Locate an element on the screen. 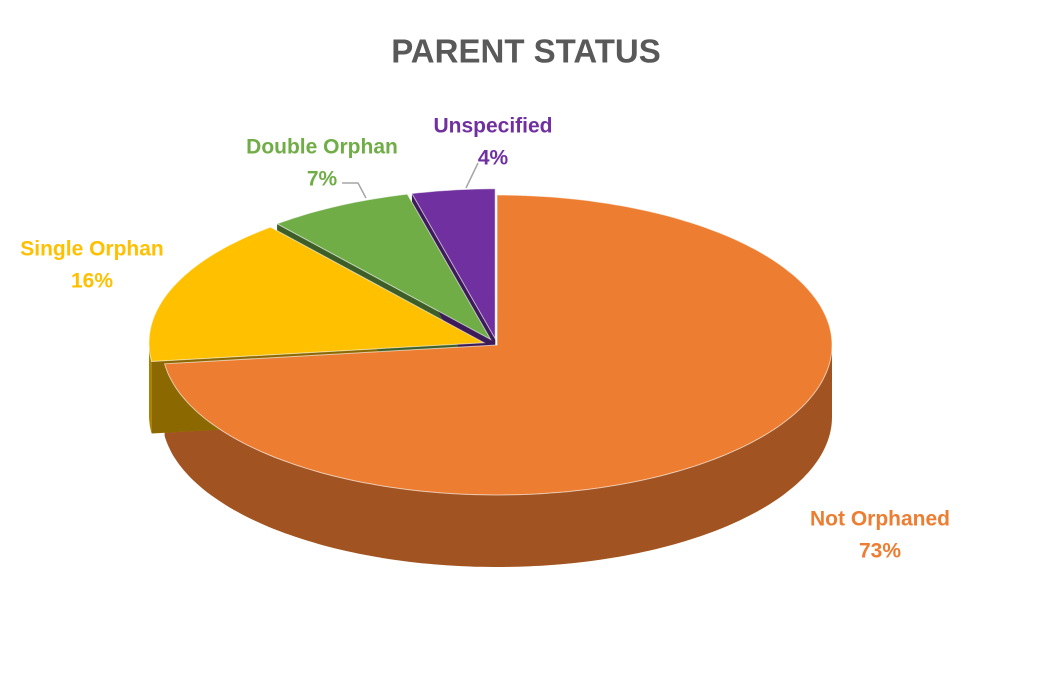  category-label: Single Orphan is located at coordinates (92, 249).